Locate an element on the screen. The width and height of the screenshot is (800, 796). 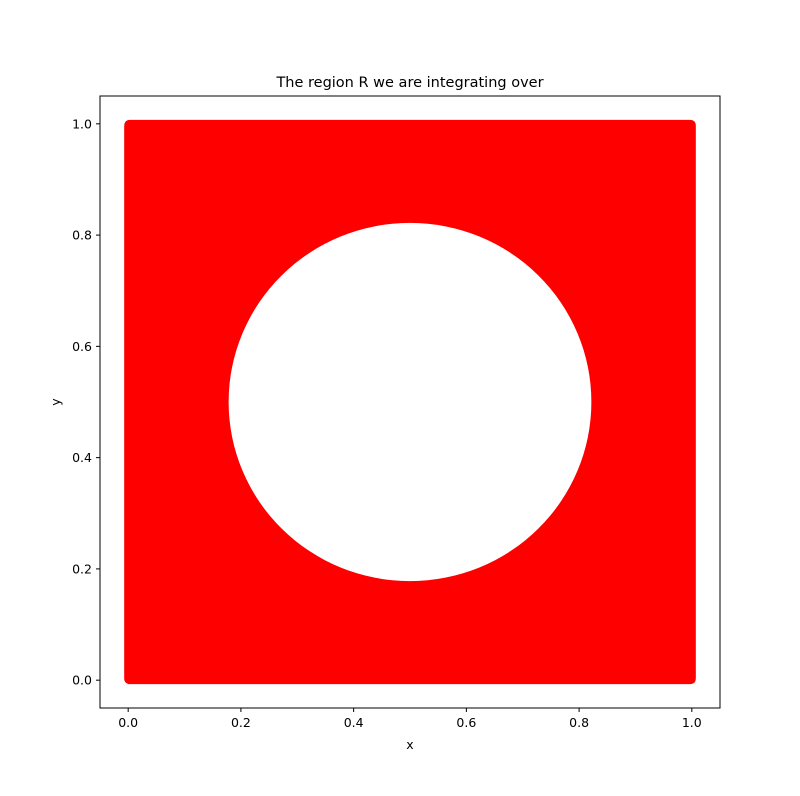
x-tick-label: 0.8 is located at coordinates (579, 722).